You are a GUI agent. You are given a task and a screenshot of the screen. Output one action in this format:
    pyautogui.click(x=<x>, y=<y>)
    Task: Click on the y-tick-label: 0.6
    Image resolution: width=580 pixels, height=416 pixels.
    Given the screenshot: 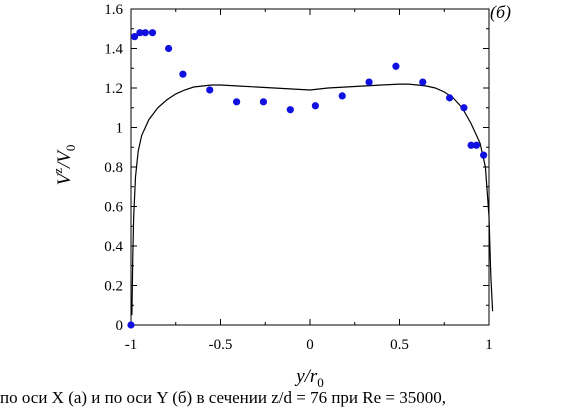 What is the action you would take?
    pyautogui.click(x=113, y=208)
    